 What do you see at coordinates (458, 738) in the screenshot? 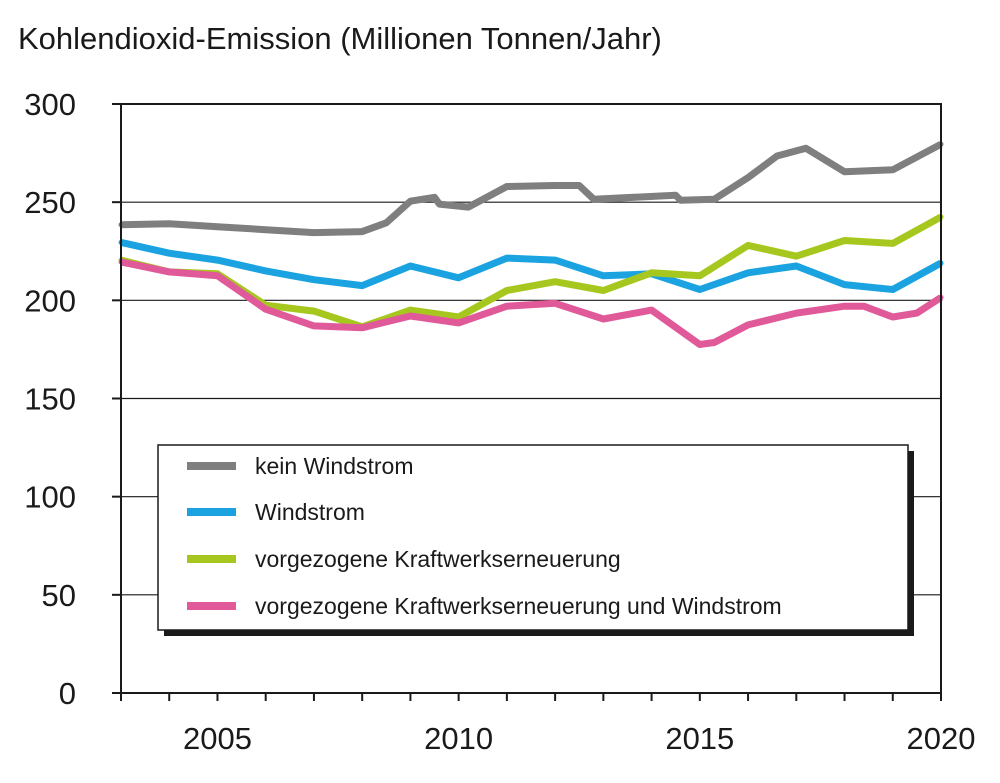
I see `x-tick-label: 2010` at bounding box center [458, 738].